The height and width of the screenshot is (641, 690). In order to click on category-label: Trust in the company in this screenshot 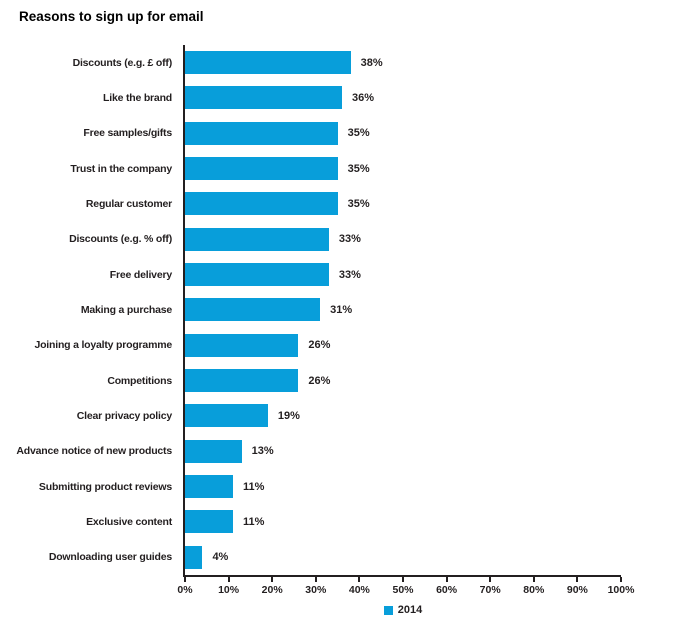, I will do `click(121, 168)`.